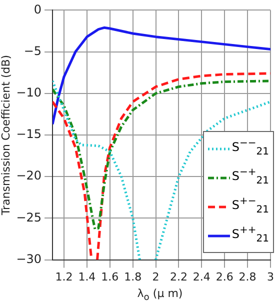  Describe the element at coordinates (201, 277) in the screenshot. I see `x-tick-label: 2.4` at that location.